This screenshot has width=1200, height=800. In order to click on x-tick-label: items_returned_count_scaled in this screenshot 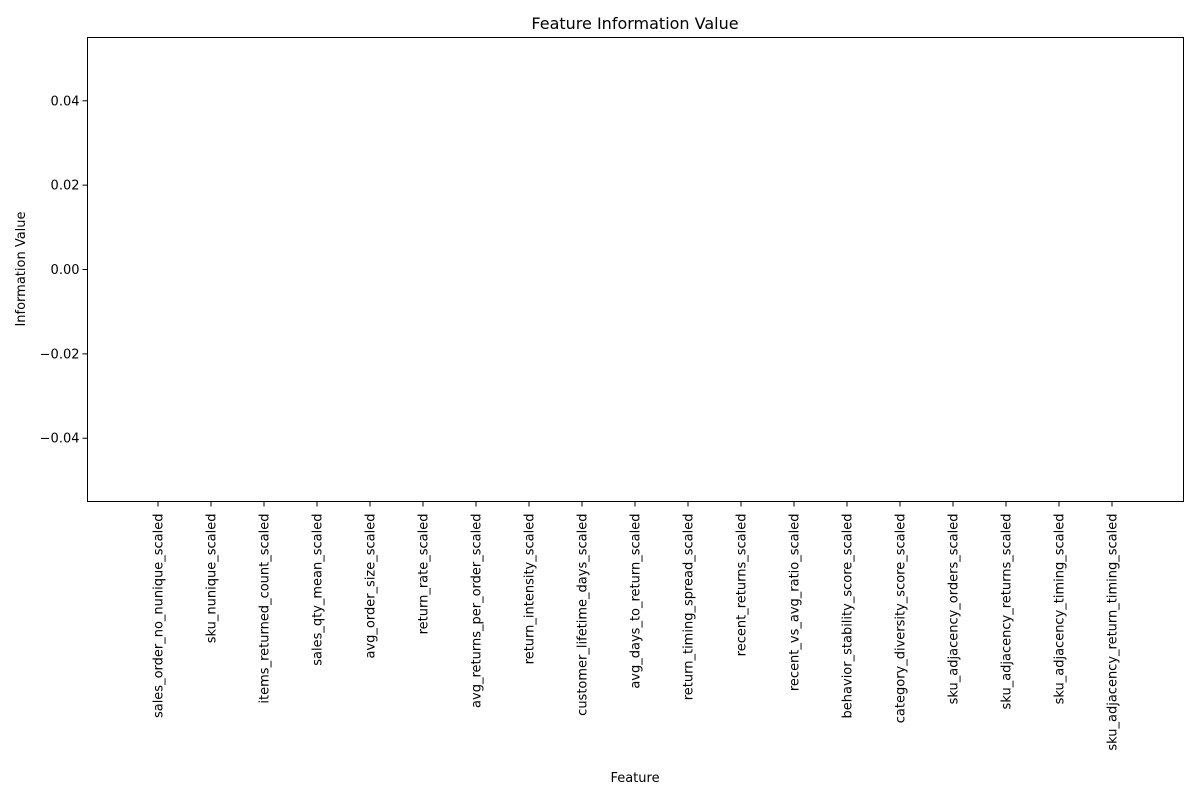, I will do `click(265, 609)`.